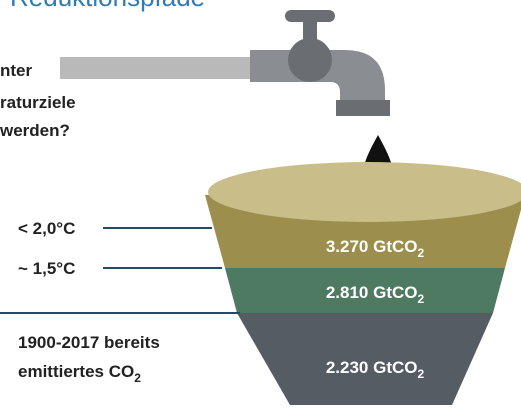  I want to click on amount: 3.270 GtCO2, so click(375, 248).